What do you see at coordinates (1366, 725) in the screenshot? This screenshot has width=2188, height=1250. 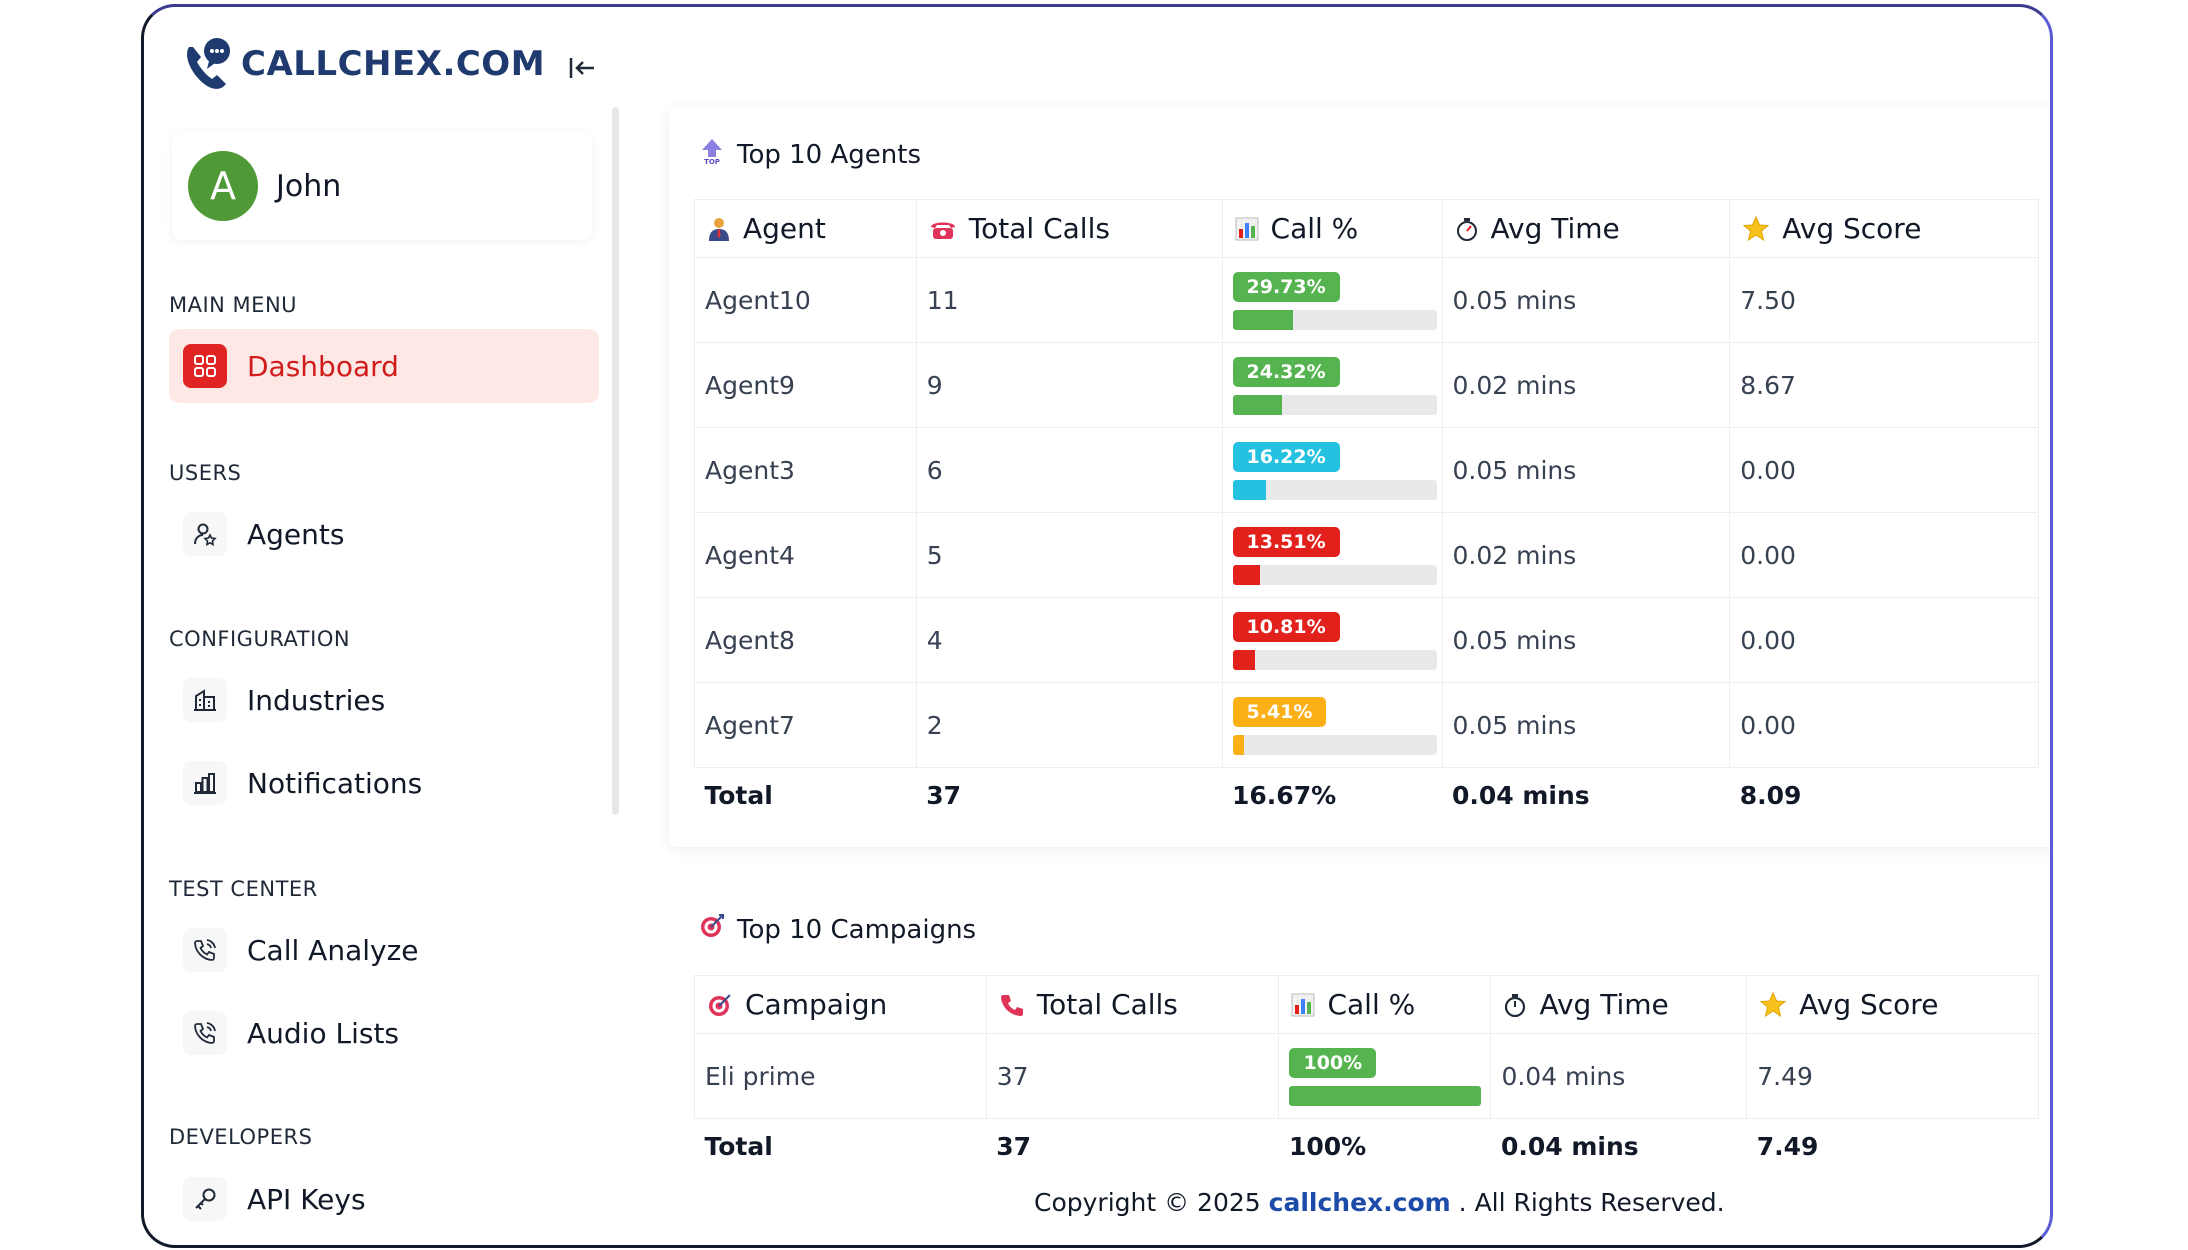 I see `table-row: Agent7 2 5.41% 0.05 mins 0.00` at bounding box center [1366, 725].